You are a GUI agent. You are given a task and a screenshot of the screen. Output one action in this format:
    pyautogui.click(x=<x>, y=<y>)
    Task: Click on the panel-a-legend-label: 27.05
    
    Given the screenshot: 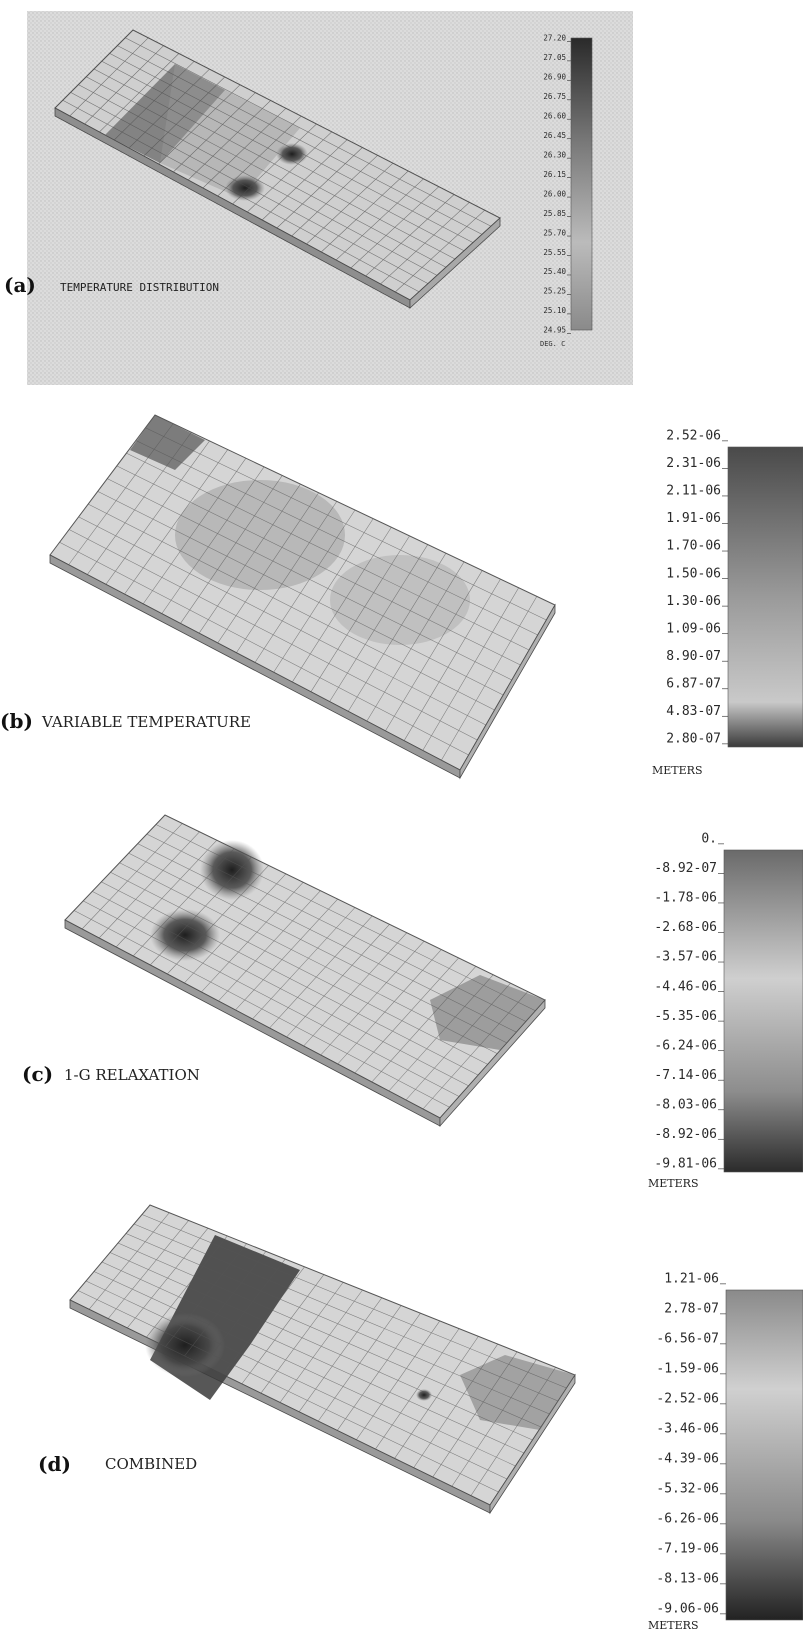 What is the action you would take?
    pyautogui.click(x=554, y=57)
    